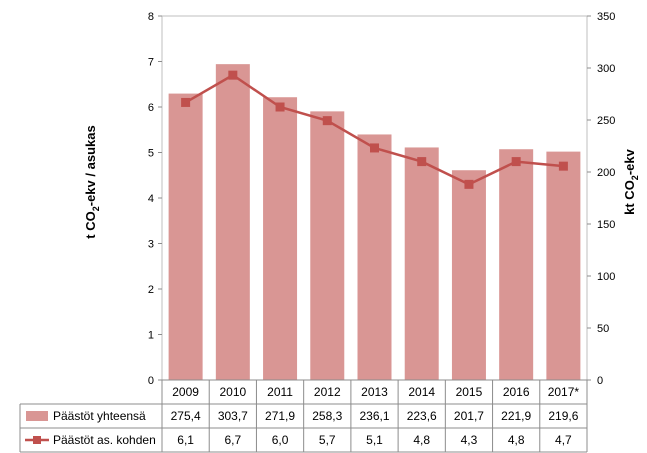 Image resolution: width=647 pixels, height=453 pixels. Describe the element at coordinates (185, 237) in the screenshot. I see `bar-2009` at that location.